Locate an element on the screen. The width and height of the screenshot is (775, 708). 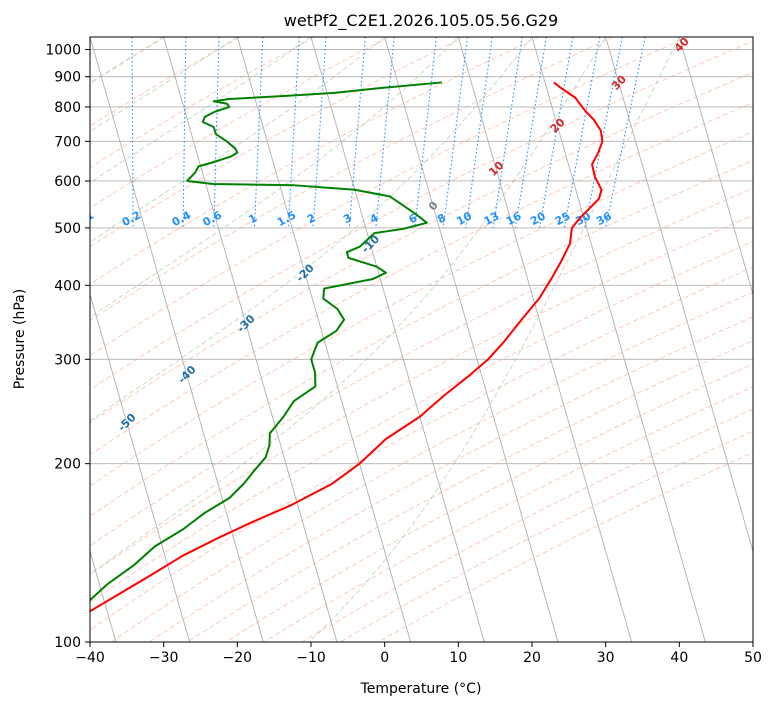
x-tick-label: −30 is located at coordinates (164, 658).